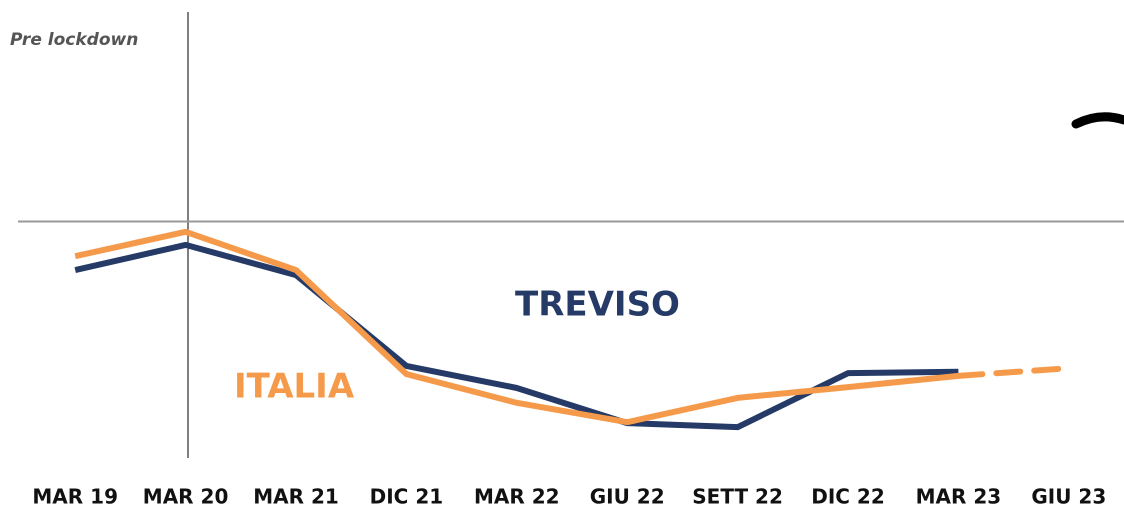  What do you see at coordinates (1097, 120) in the screenshot?
I see `decoration` at bounding box center [1097, 120].